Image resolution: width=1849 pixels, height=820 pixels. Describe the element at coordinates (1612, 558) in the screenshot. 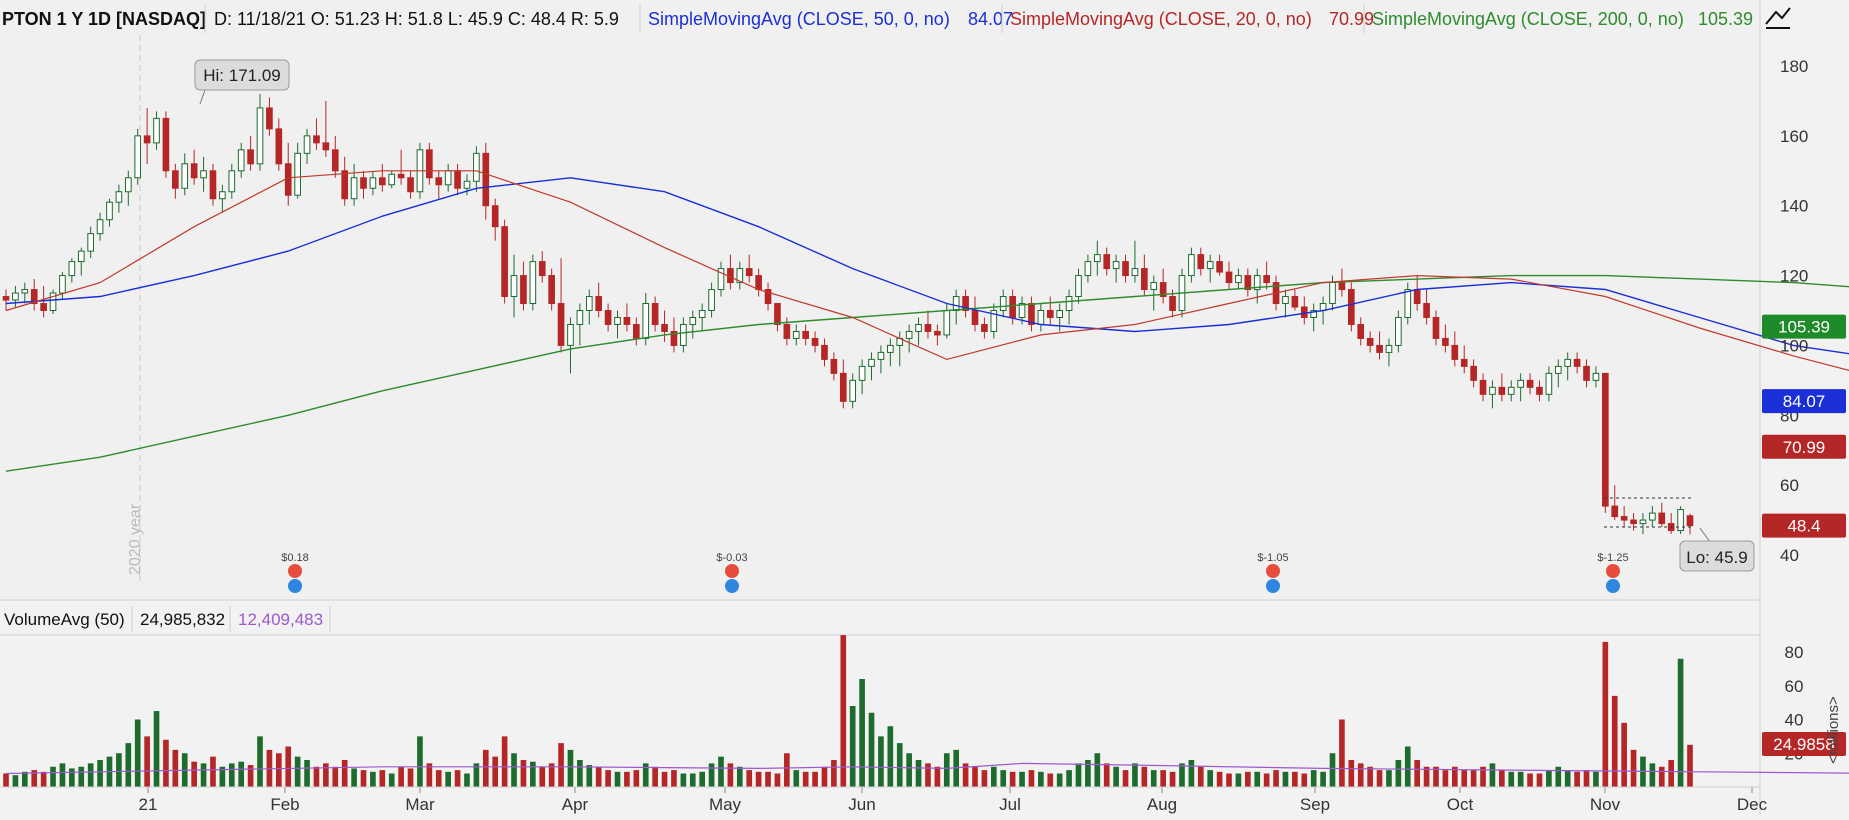

I see `earnings-label: $-1.25` at that location.